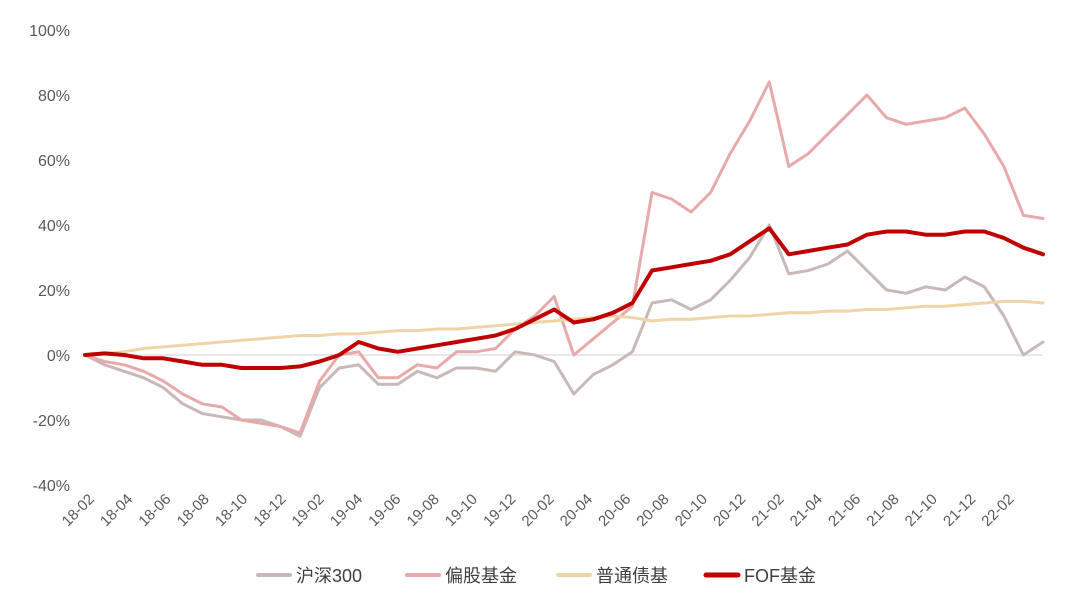  What do you see at coordinates (536, 576) in the screenshot?
I see `legend: 沪深300 偏股基金 普通债基 FOF基金` at bounding box center [536, 576].